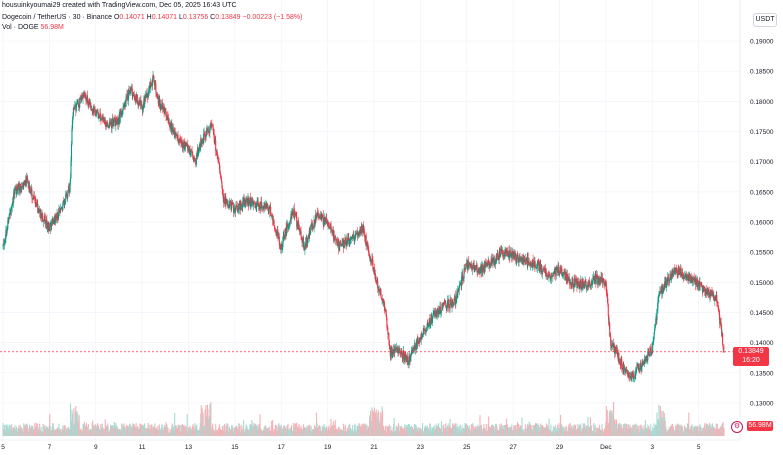 This screenshot has width=783, height=455. What do you see at coordinates (370, 445) in the screenshot?
I see `time-axis: 5 7 9 11 13 15 17 19 21 23 25 27 29 Dec 3 5` at bounding box center [370, 445].